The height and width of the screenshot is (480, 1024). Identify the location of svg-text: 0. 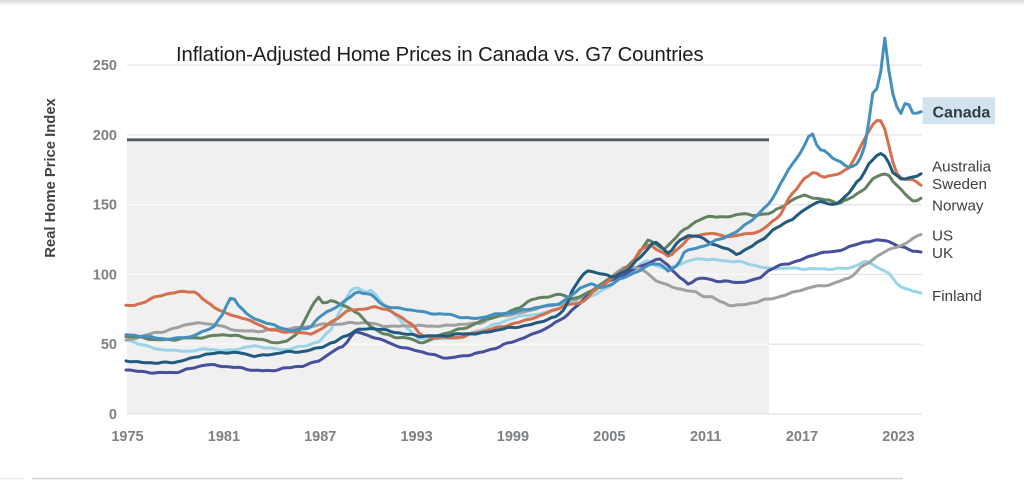
(113, 415).